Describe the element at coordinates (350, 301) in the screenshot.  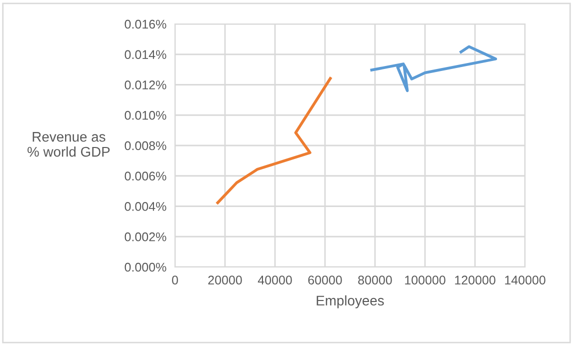
I see `x-axis-title: Employees` at that location.